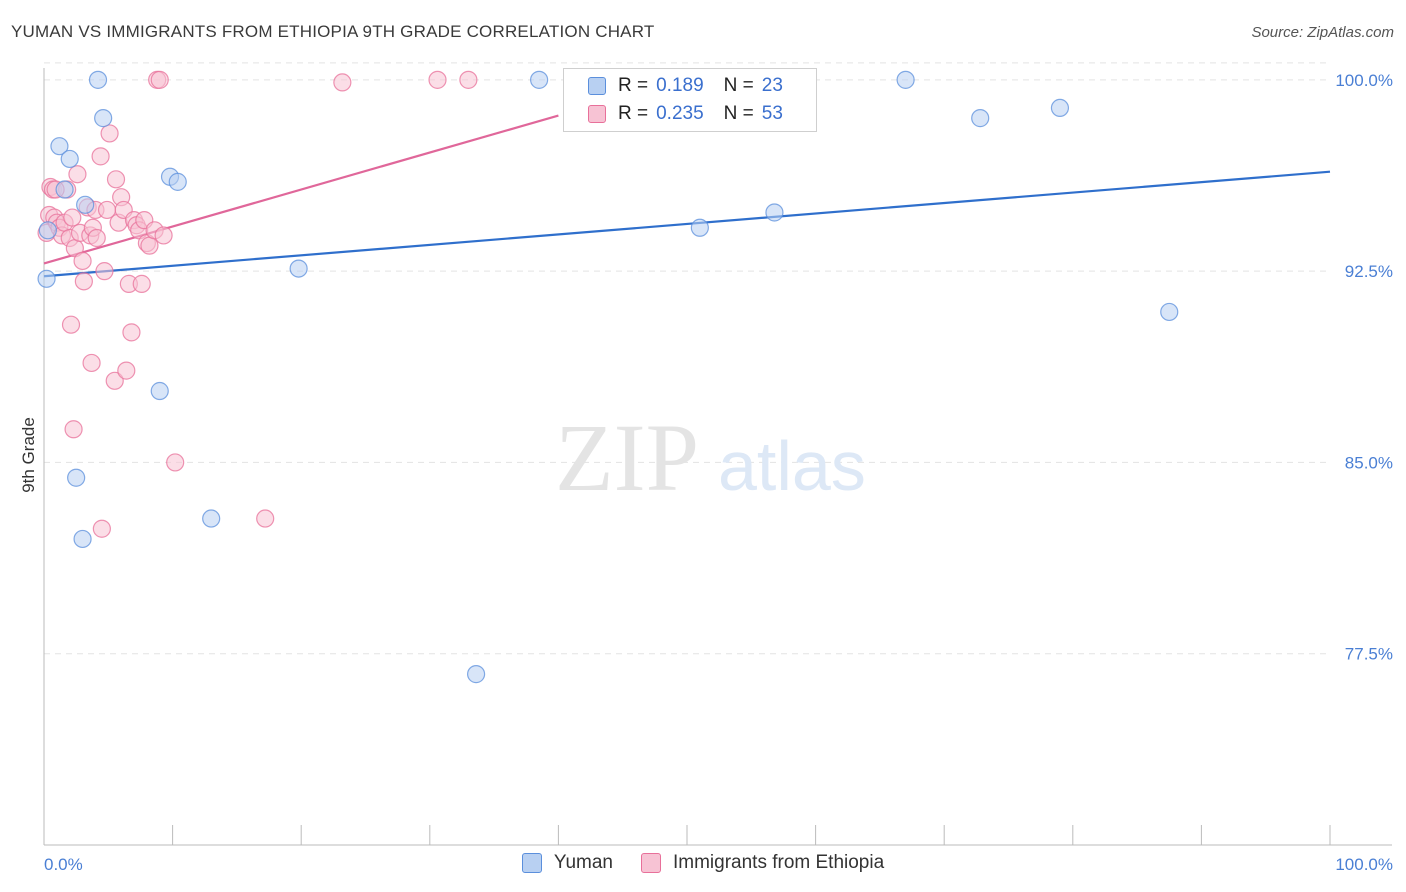 The width and height of the screenshot is (1406, 892). I want to click on legend-row-yuman: R = 0.189 N = 23, so click(685, 86).